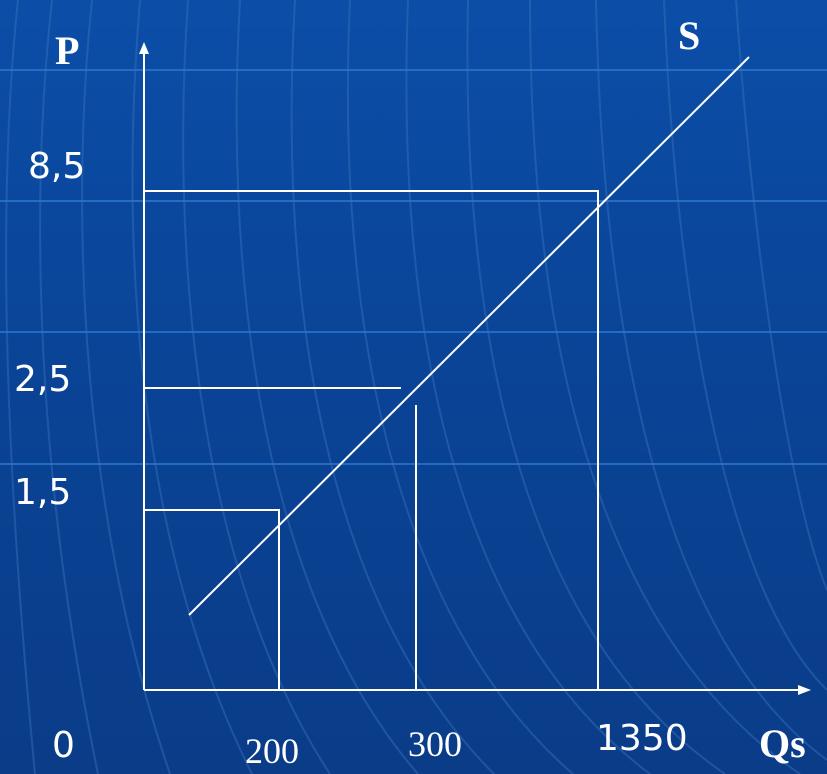  I want to click on y-tick-label-8-5: 8,5, so click(57, 166).